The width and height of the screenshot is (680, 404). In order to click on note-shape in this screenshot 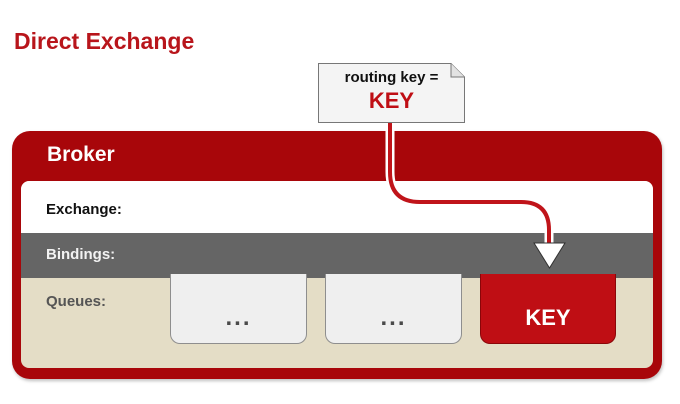, I will do `click(391, 93)`.